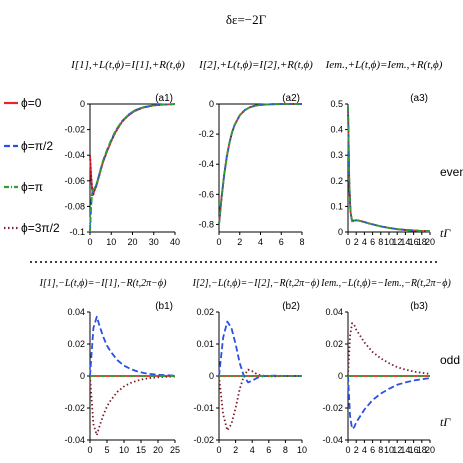  Describe the element at coordinates (246, 19) in the screenshot. I see `figure-title: δε=−2Γ` at that location.